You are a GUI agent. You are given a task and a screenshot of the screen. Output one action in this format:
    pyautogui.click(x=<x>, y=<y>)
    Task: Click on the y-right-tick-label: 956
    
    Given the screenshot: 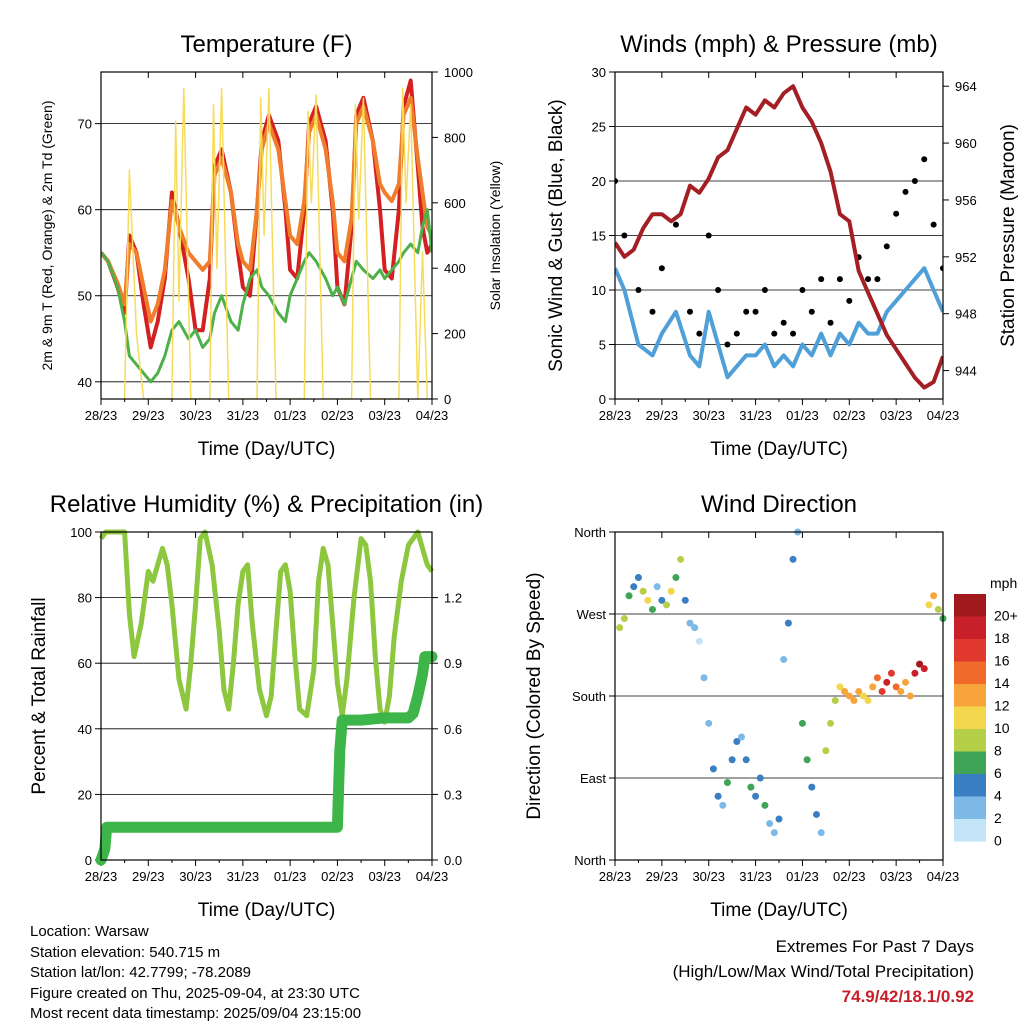 What is the action you would take?
    pyautogui.click(x=966, y=200)
    